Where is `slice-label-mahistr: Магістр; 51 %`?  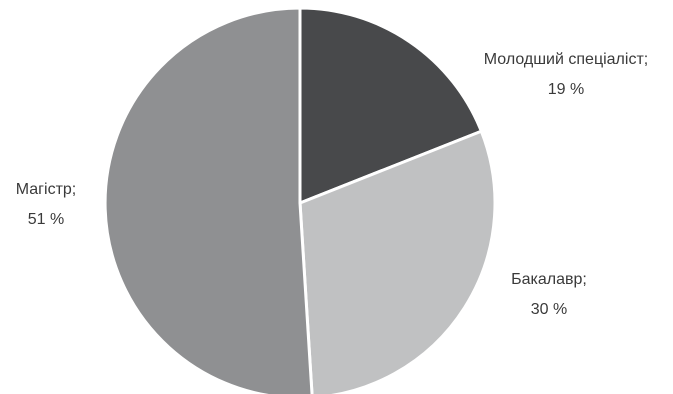
slice-label-mahistr: Магістр; 51 % is located at coordinates (46, 204).